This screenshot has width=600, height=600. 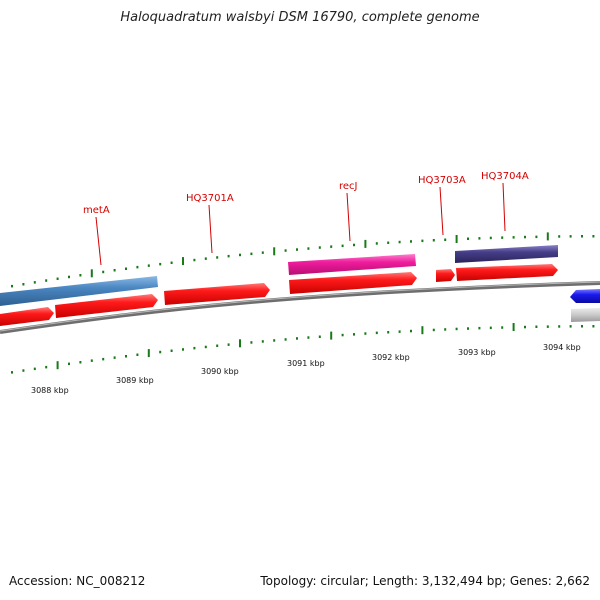 What do you see at coordinates (348, 186) in the screenshot?
I see `gene-label-recJ: recJ` at bounding box center [348, 186].